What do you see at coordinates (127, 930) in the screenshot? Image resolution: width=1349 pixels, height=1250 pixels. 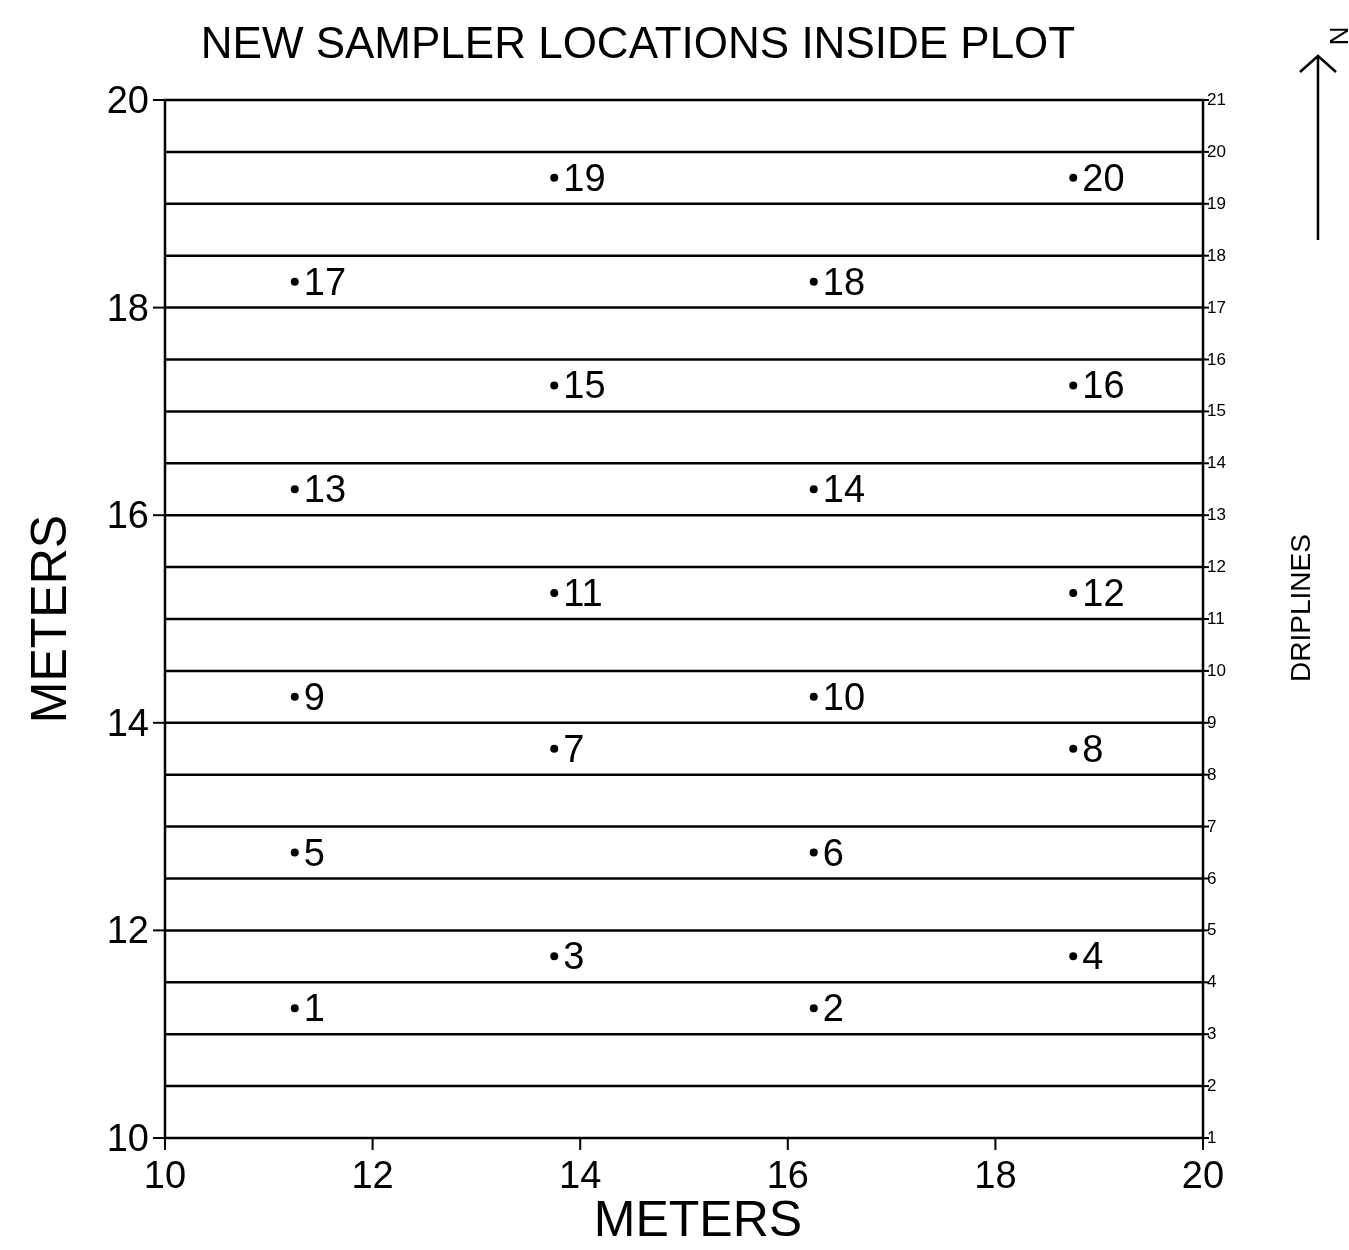 I see `y-tick-label: 12` at bounding box center [127, 930].